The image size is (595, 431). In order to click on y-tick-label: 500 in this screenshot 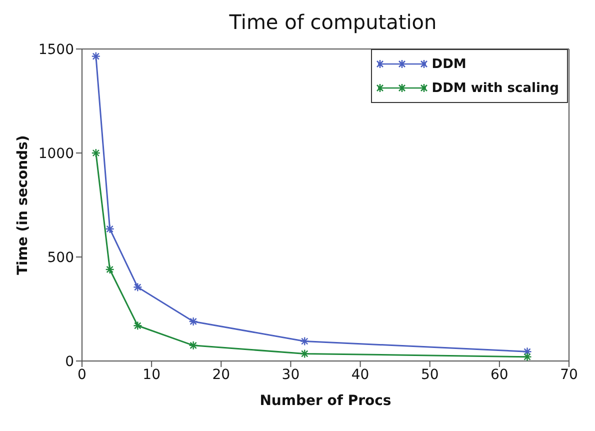, I will do `click(60, 258)`.